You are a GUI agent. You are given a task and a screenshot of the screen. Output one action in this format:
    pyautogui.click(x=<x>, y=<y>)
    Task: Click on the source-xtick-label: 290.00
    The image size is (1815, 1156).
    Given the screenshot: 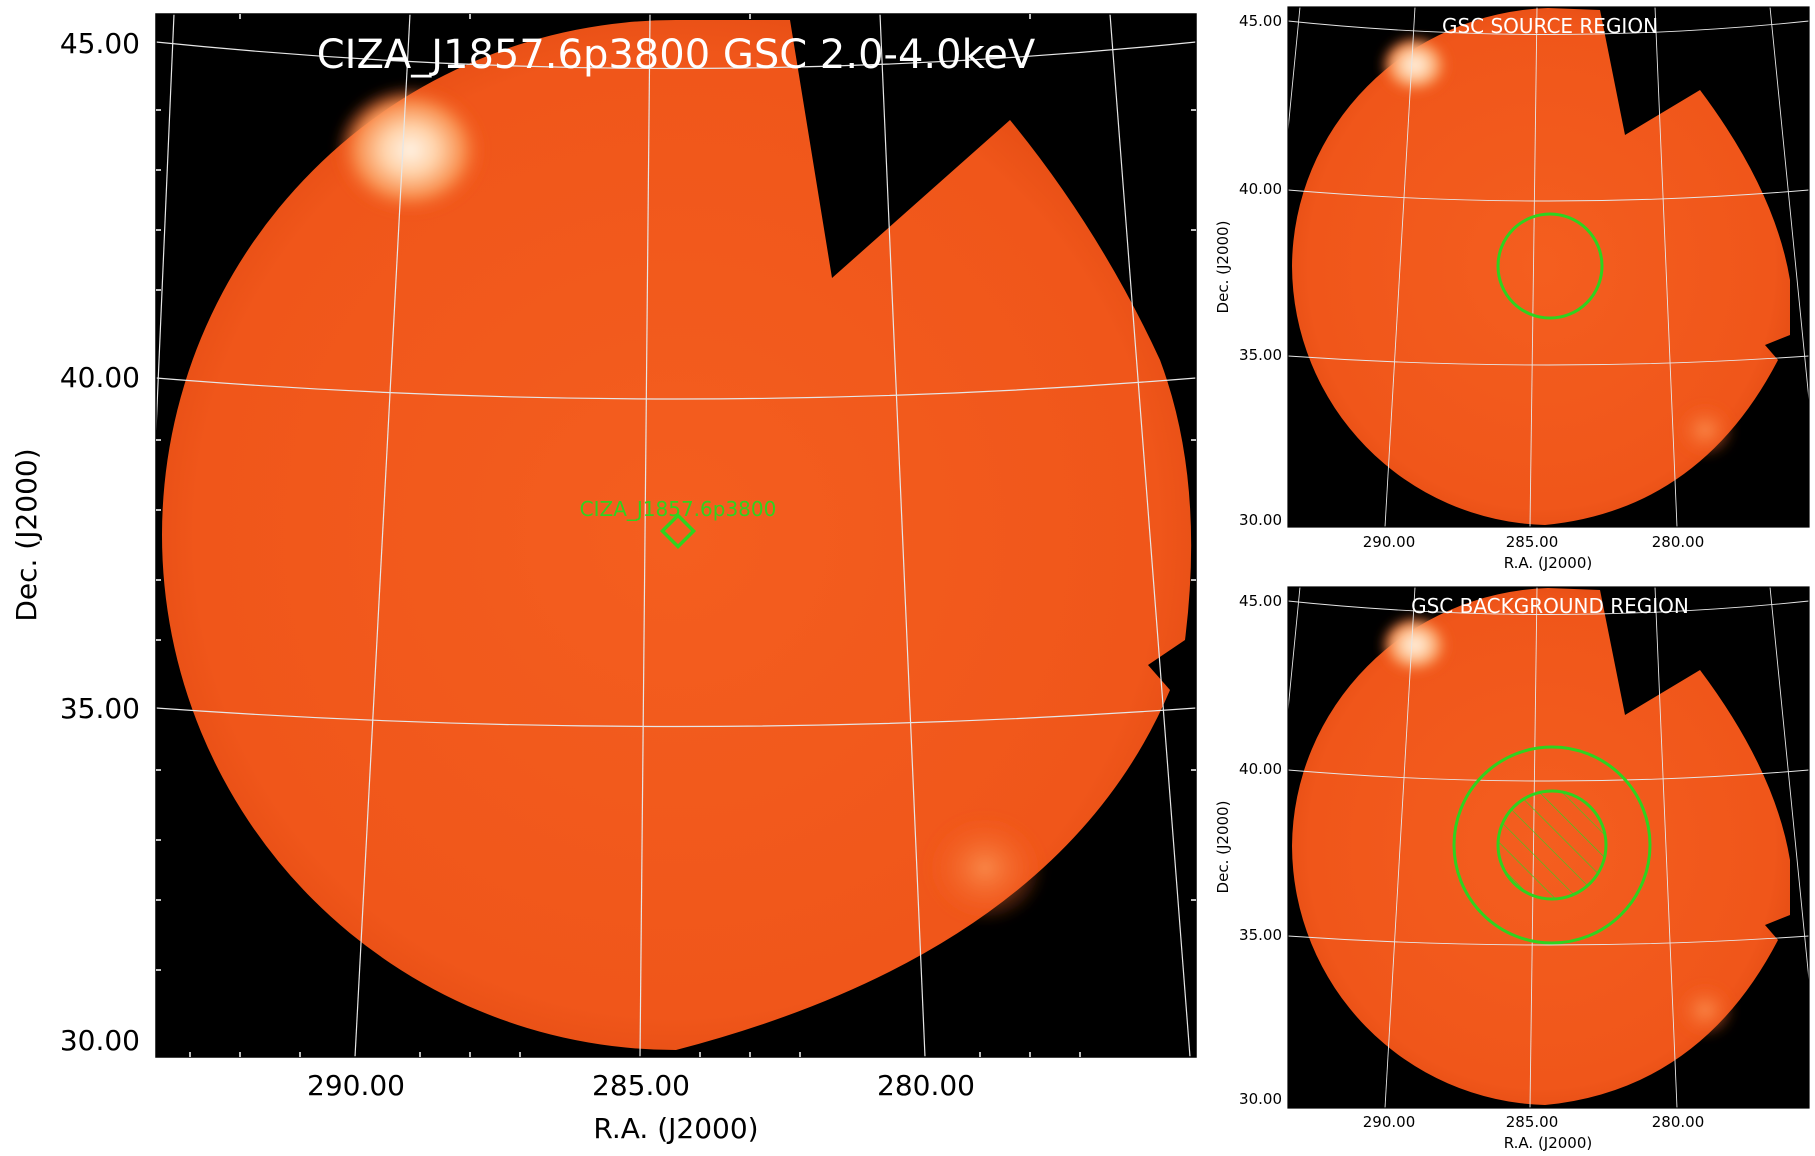 What is the action you would take?
    pyautogui.click(x=1389, y=542)
    